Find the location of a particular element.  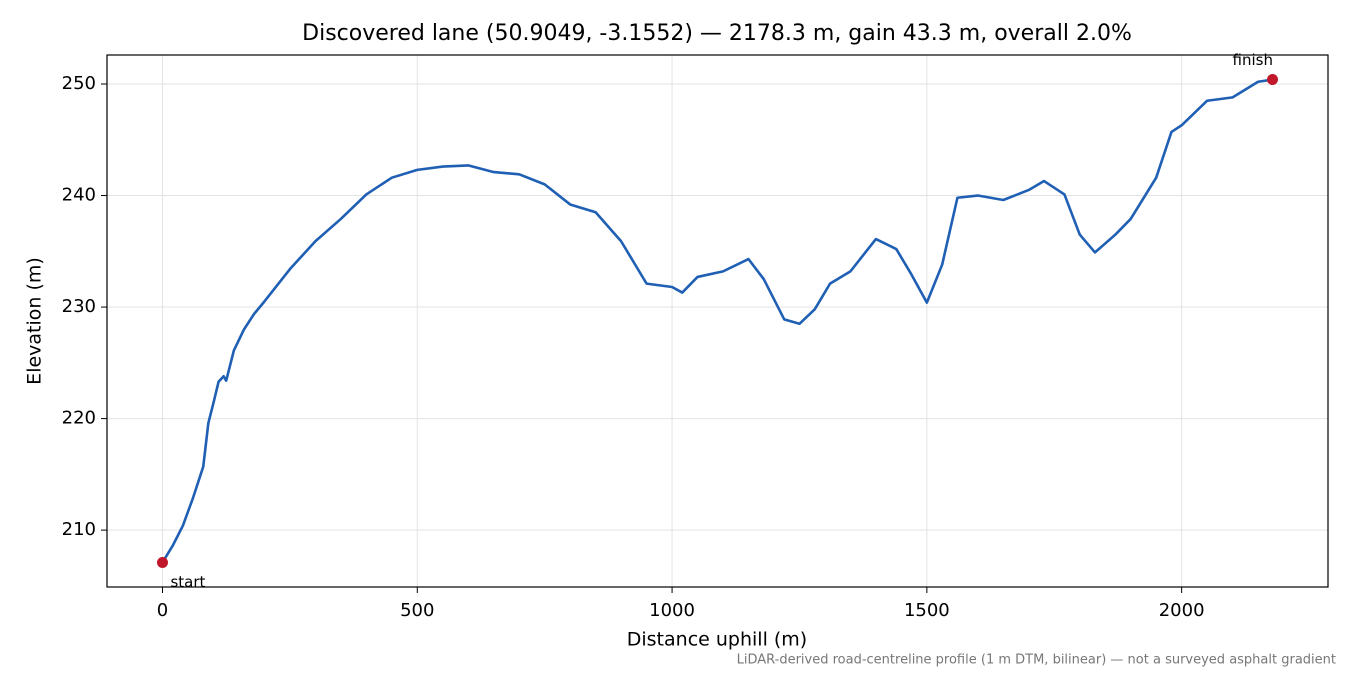

x-tick-label: 500 is located at coordinates (417, 610).